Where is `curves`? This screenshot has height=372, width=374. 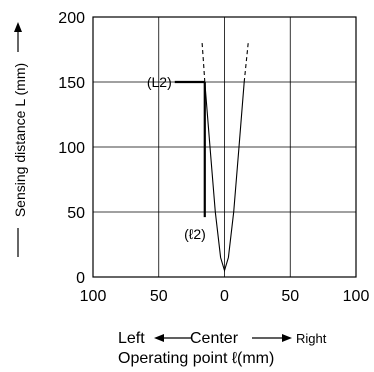 curves is located at coordinates (225, 157).